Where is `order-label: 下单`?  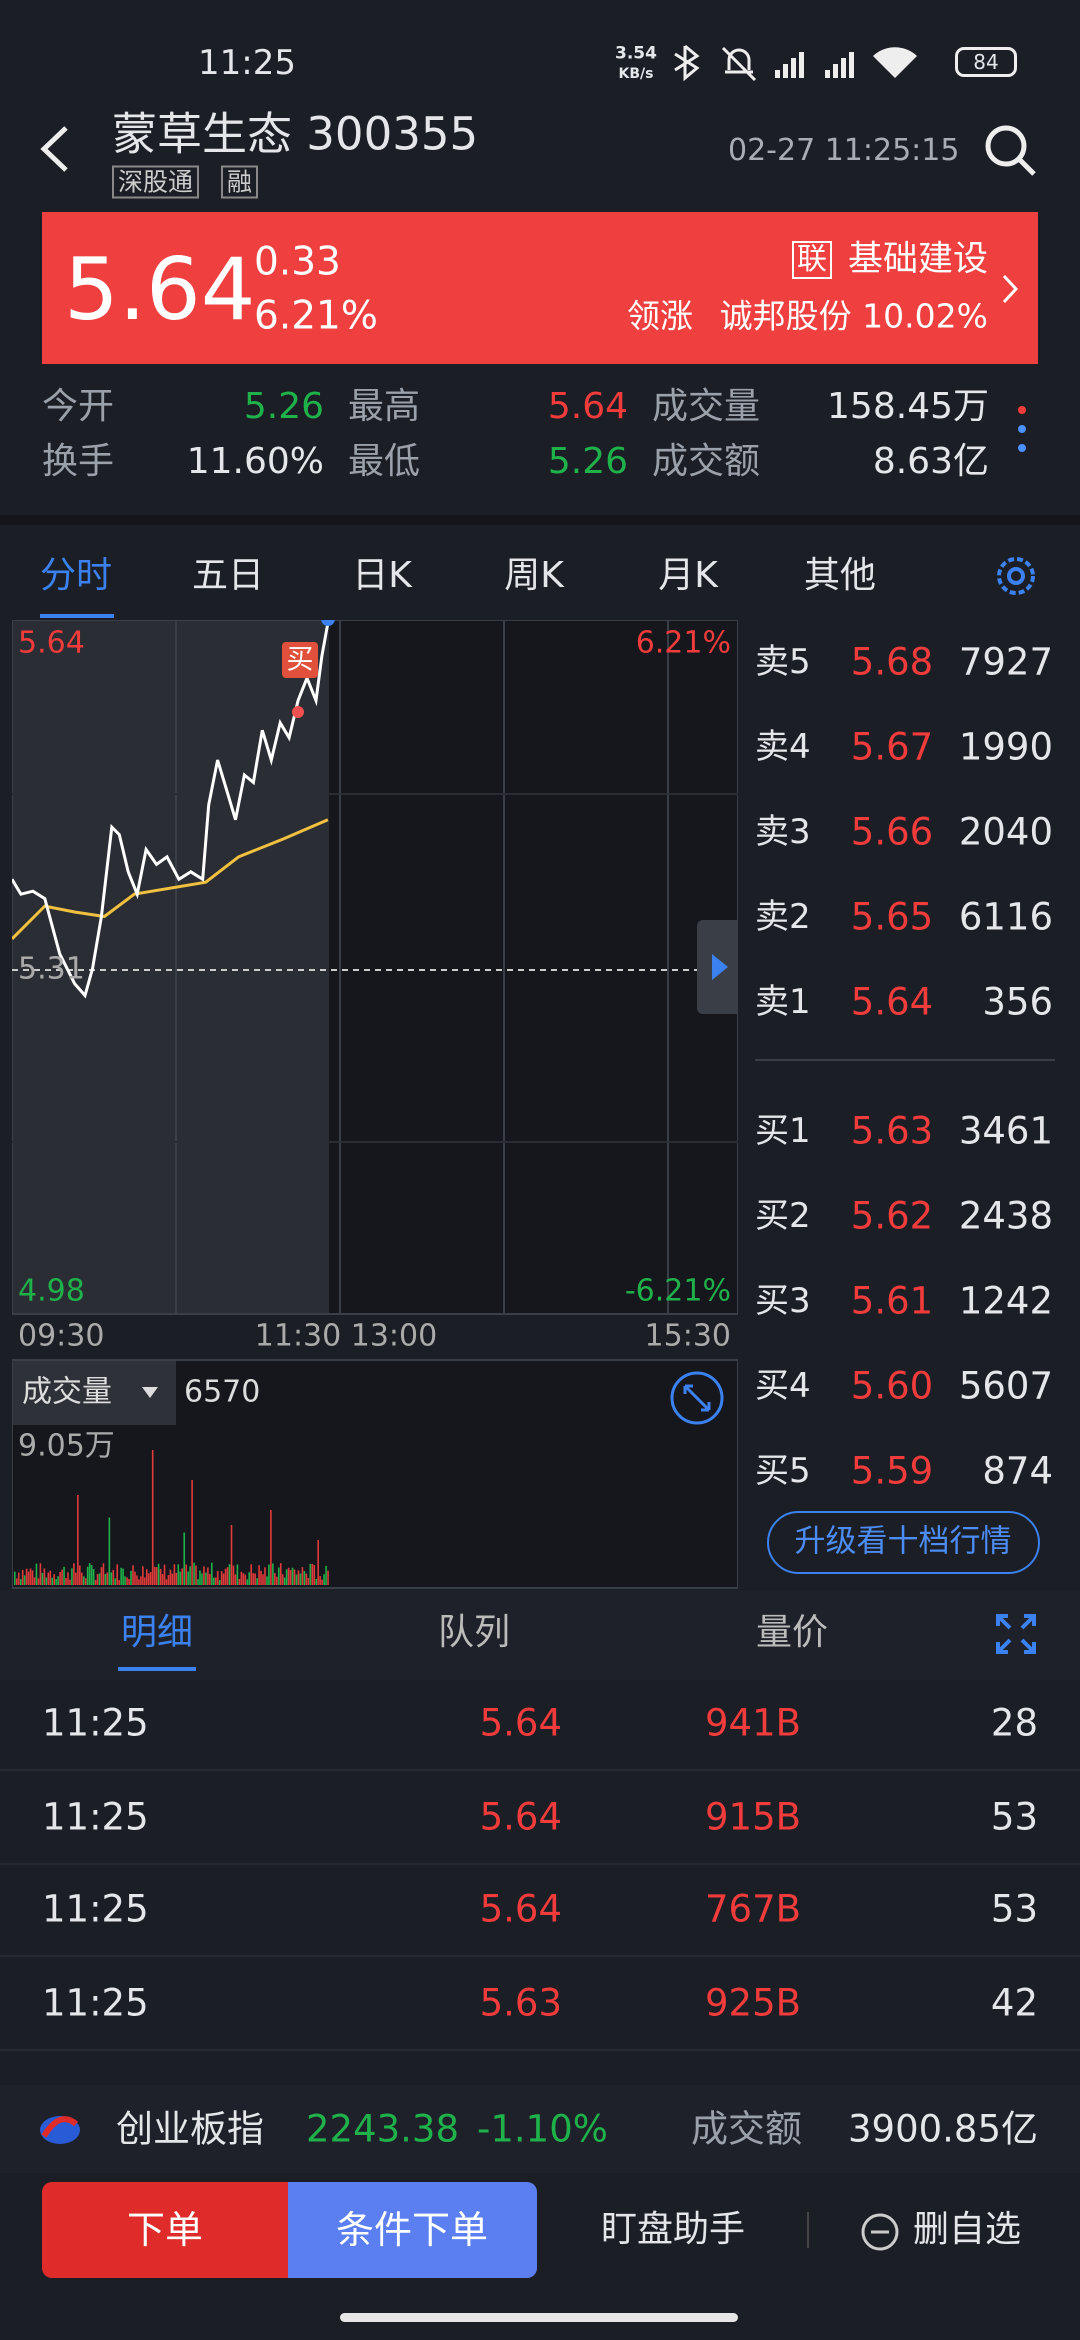 order-label: 下单 is located at coordinates (165, 2230).